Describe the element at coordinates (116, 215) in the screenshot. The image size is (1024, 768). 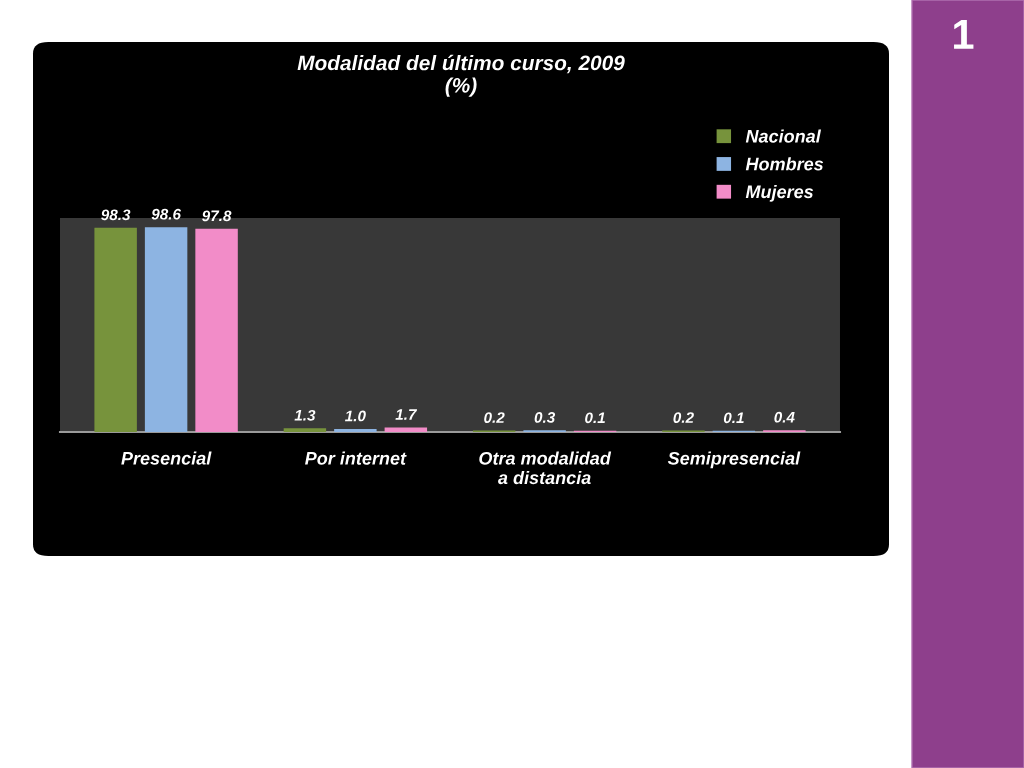
I see `data-label: 98.3` at that location.